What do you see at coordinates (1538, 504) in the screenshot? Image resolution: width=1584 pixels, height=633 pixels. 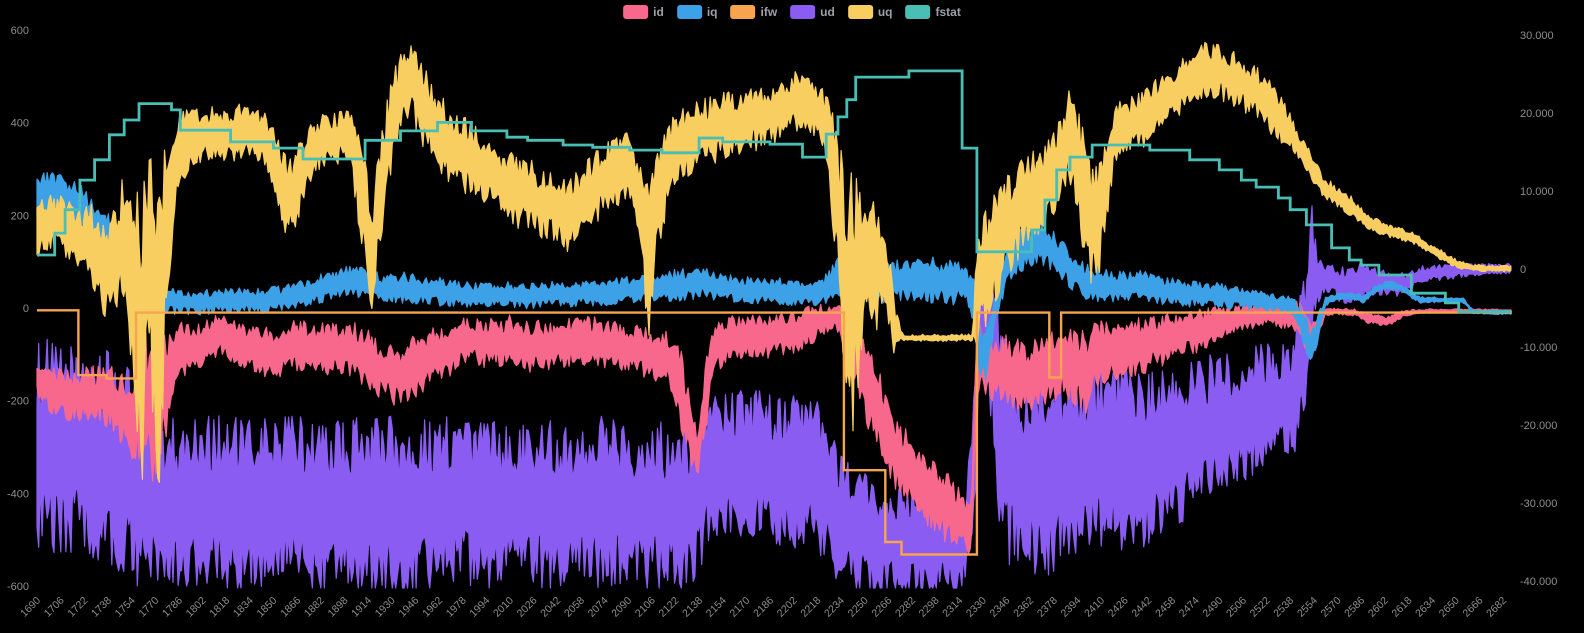 I see `right-axis-label: -30.000` at bounding box center [1538, 504].